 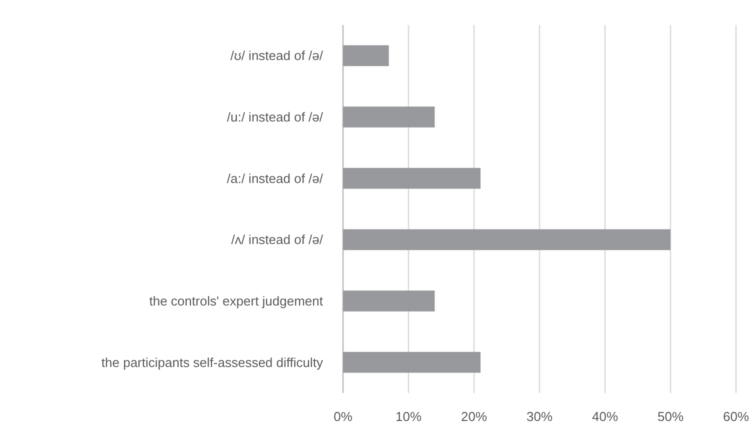 What do you see at coordinates (343, 416) in the screenshot?
I see `x-tick-label: 0%` at bounding box center [343, 416].